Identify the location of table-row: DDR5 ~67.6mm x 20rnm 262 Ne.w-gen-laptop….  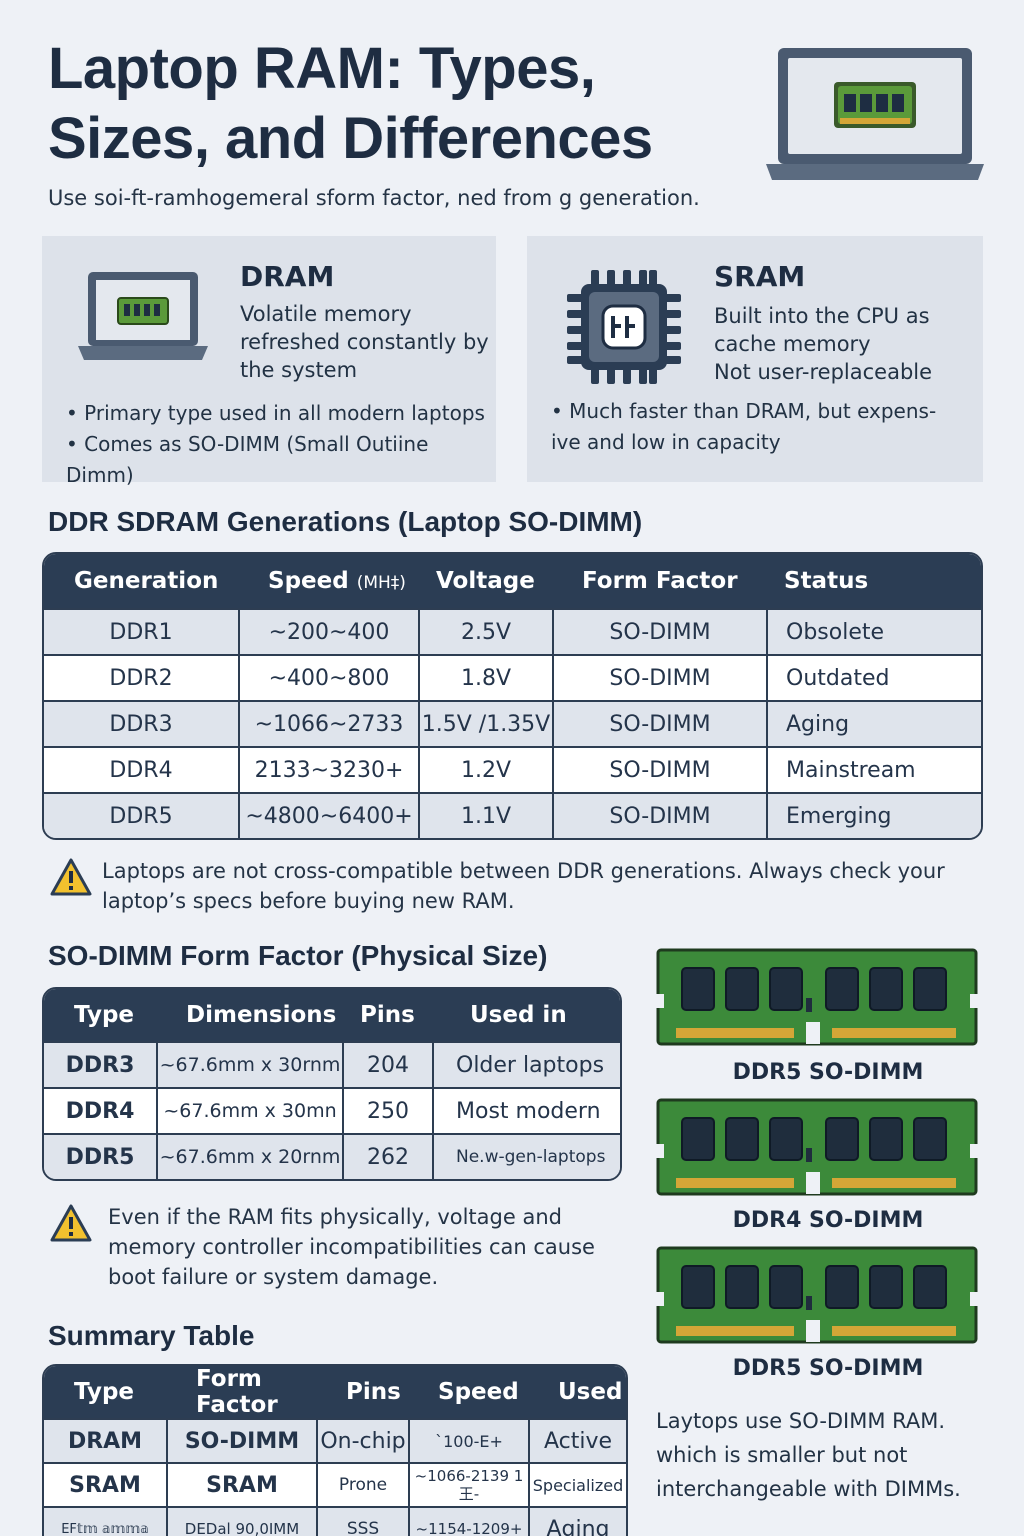
(332, 1156).